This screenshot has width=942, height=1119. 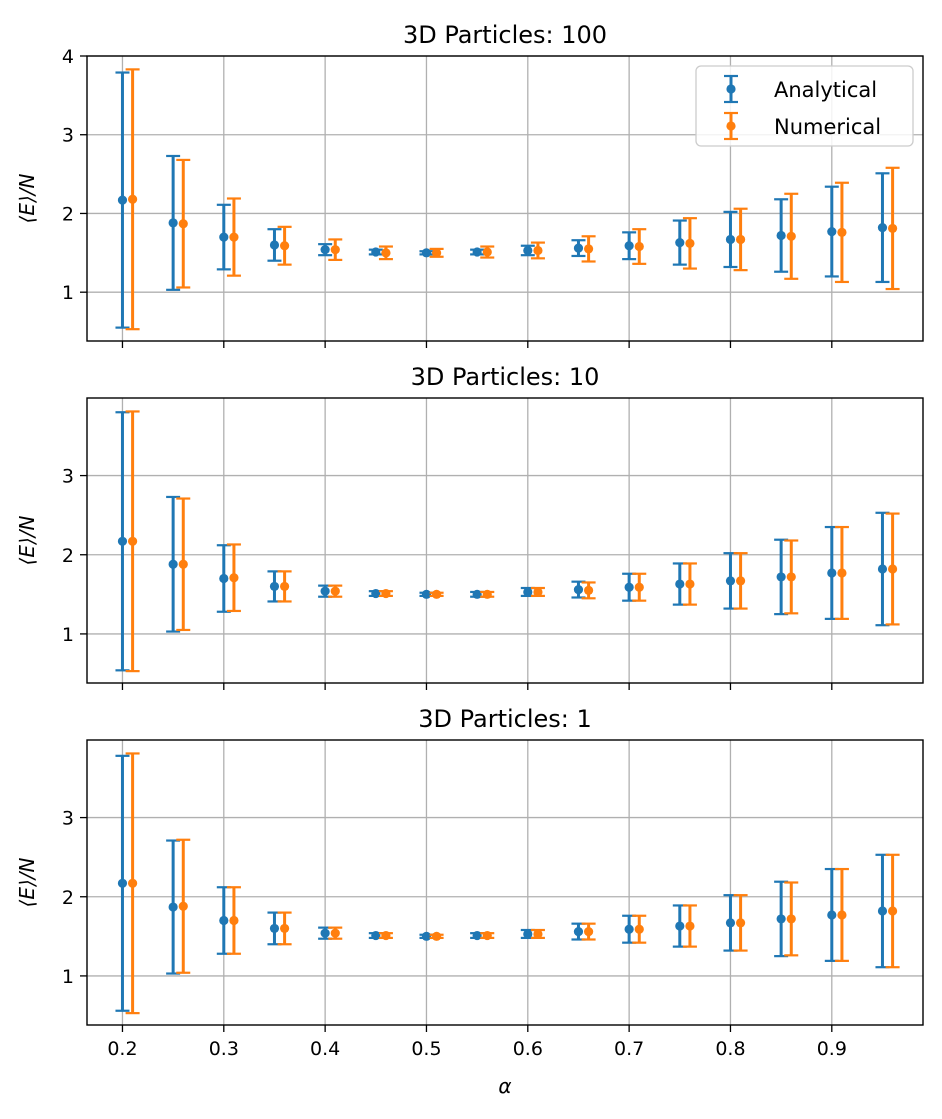 What do you see at coordinates (827, 127) in the screenshot?
I see `legend-label: Numerical` at bounding box center [827, 127].